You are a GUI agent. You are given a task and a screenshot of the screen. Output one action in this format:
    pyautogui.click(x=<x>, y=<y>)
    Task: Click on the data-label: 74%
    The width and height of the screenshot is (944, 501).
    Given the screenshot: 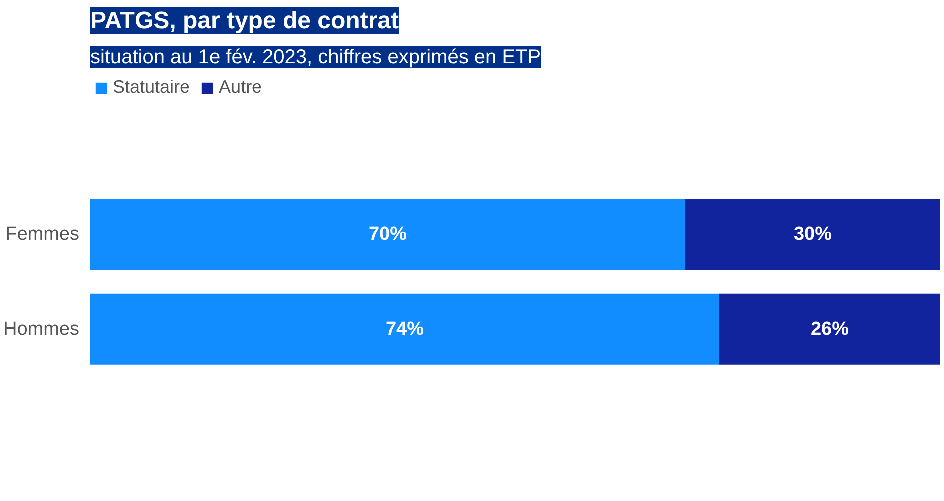 What is the action you would take?
    pyautogui.click(x=405, y=329)
    